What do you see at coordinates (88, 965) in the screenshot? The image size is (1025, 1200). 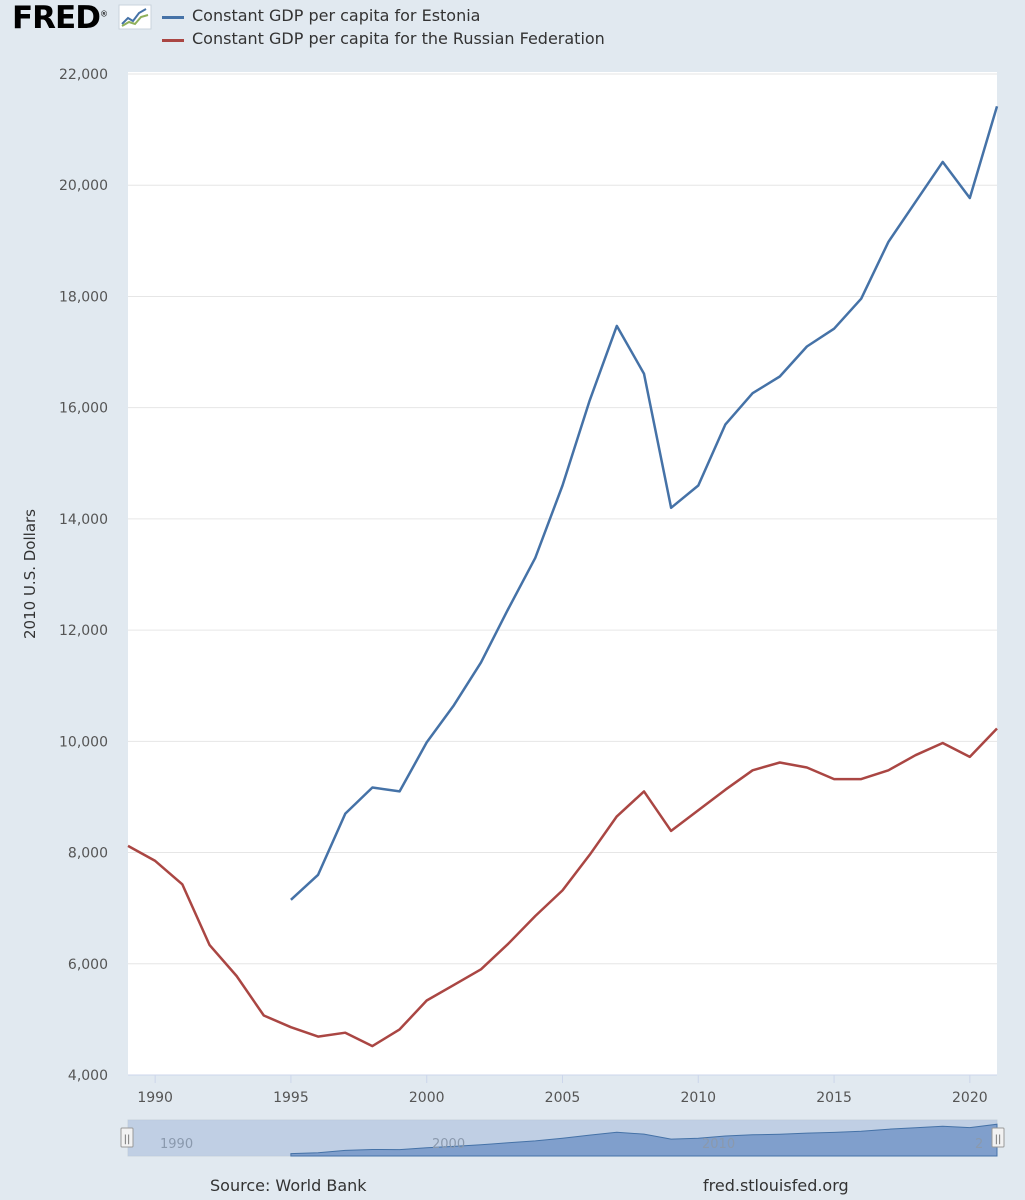 I see `y-tick-label: 6,000` at bounding box center [88, 965].